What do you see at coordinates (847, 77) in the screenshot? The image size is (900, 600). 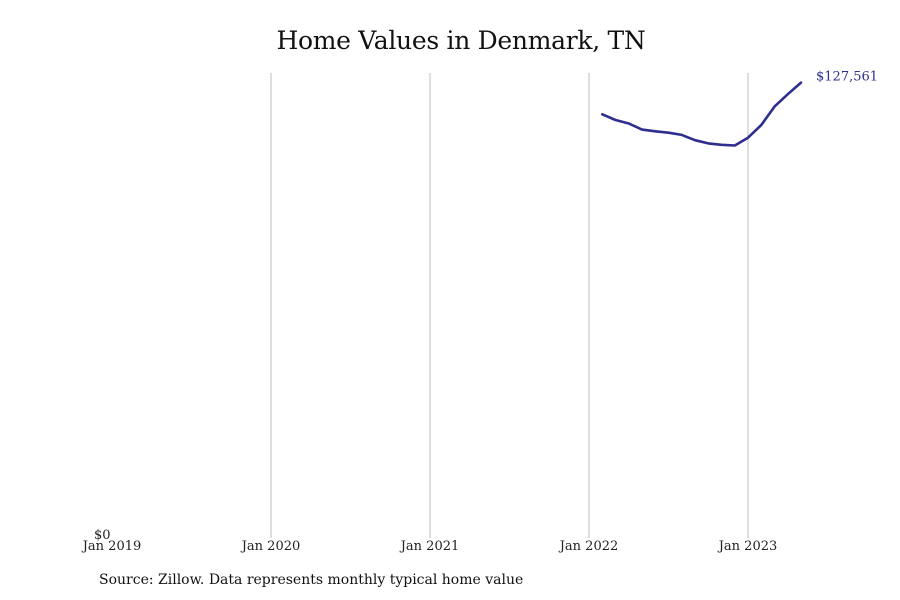 I see `end-value-label: $127,561` at bounding box center [847, 77].